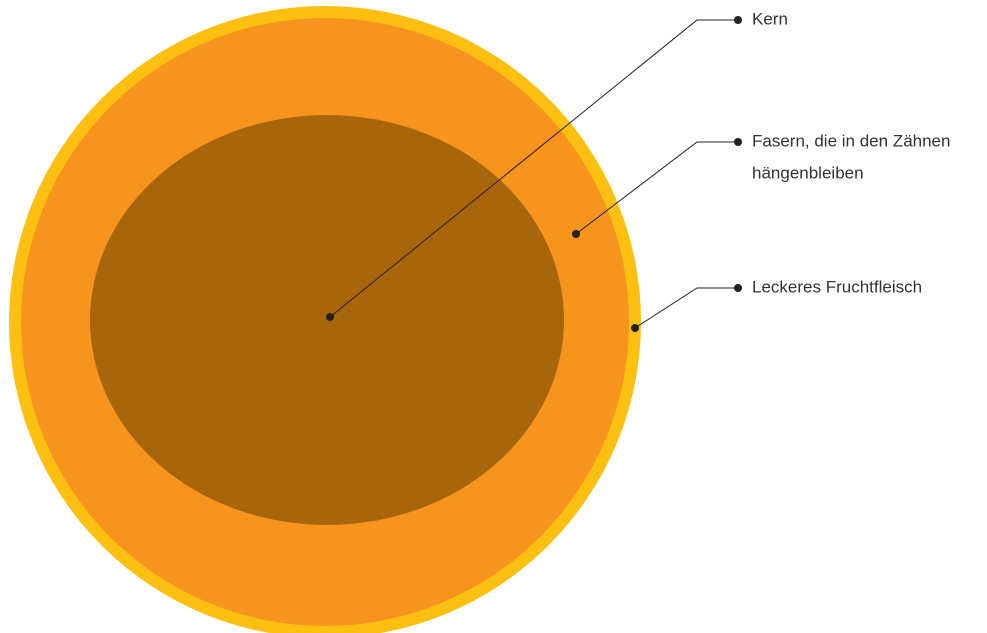 This screenshot has height=633, width=987. Describe the element at coordinates (837, 286) in the screenshot. I see `label: Leckeres Fruchtfleisch` at that location.